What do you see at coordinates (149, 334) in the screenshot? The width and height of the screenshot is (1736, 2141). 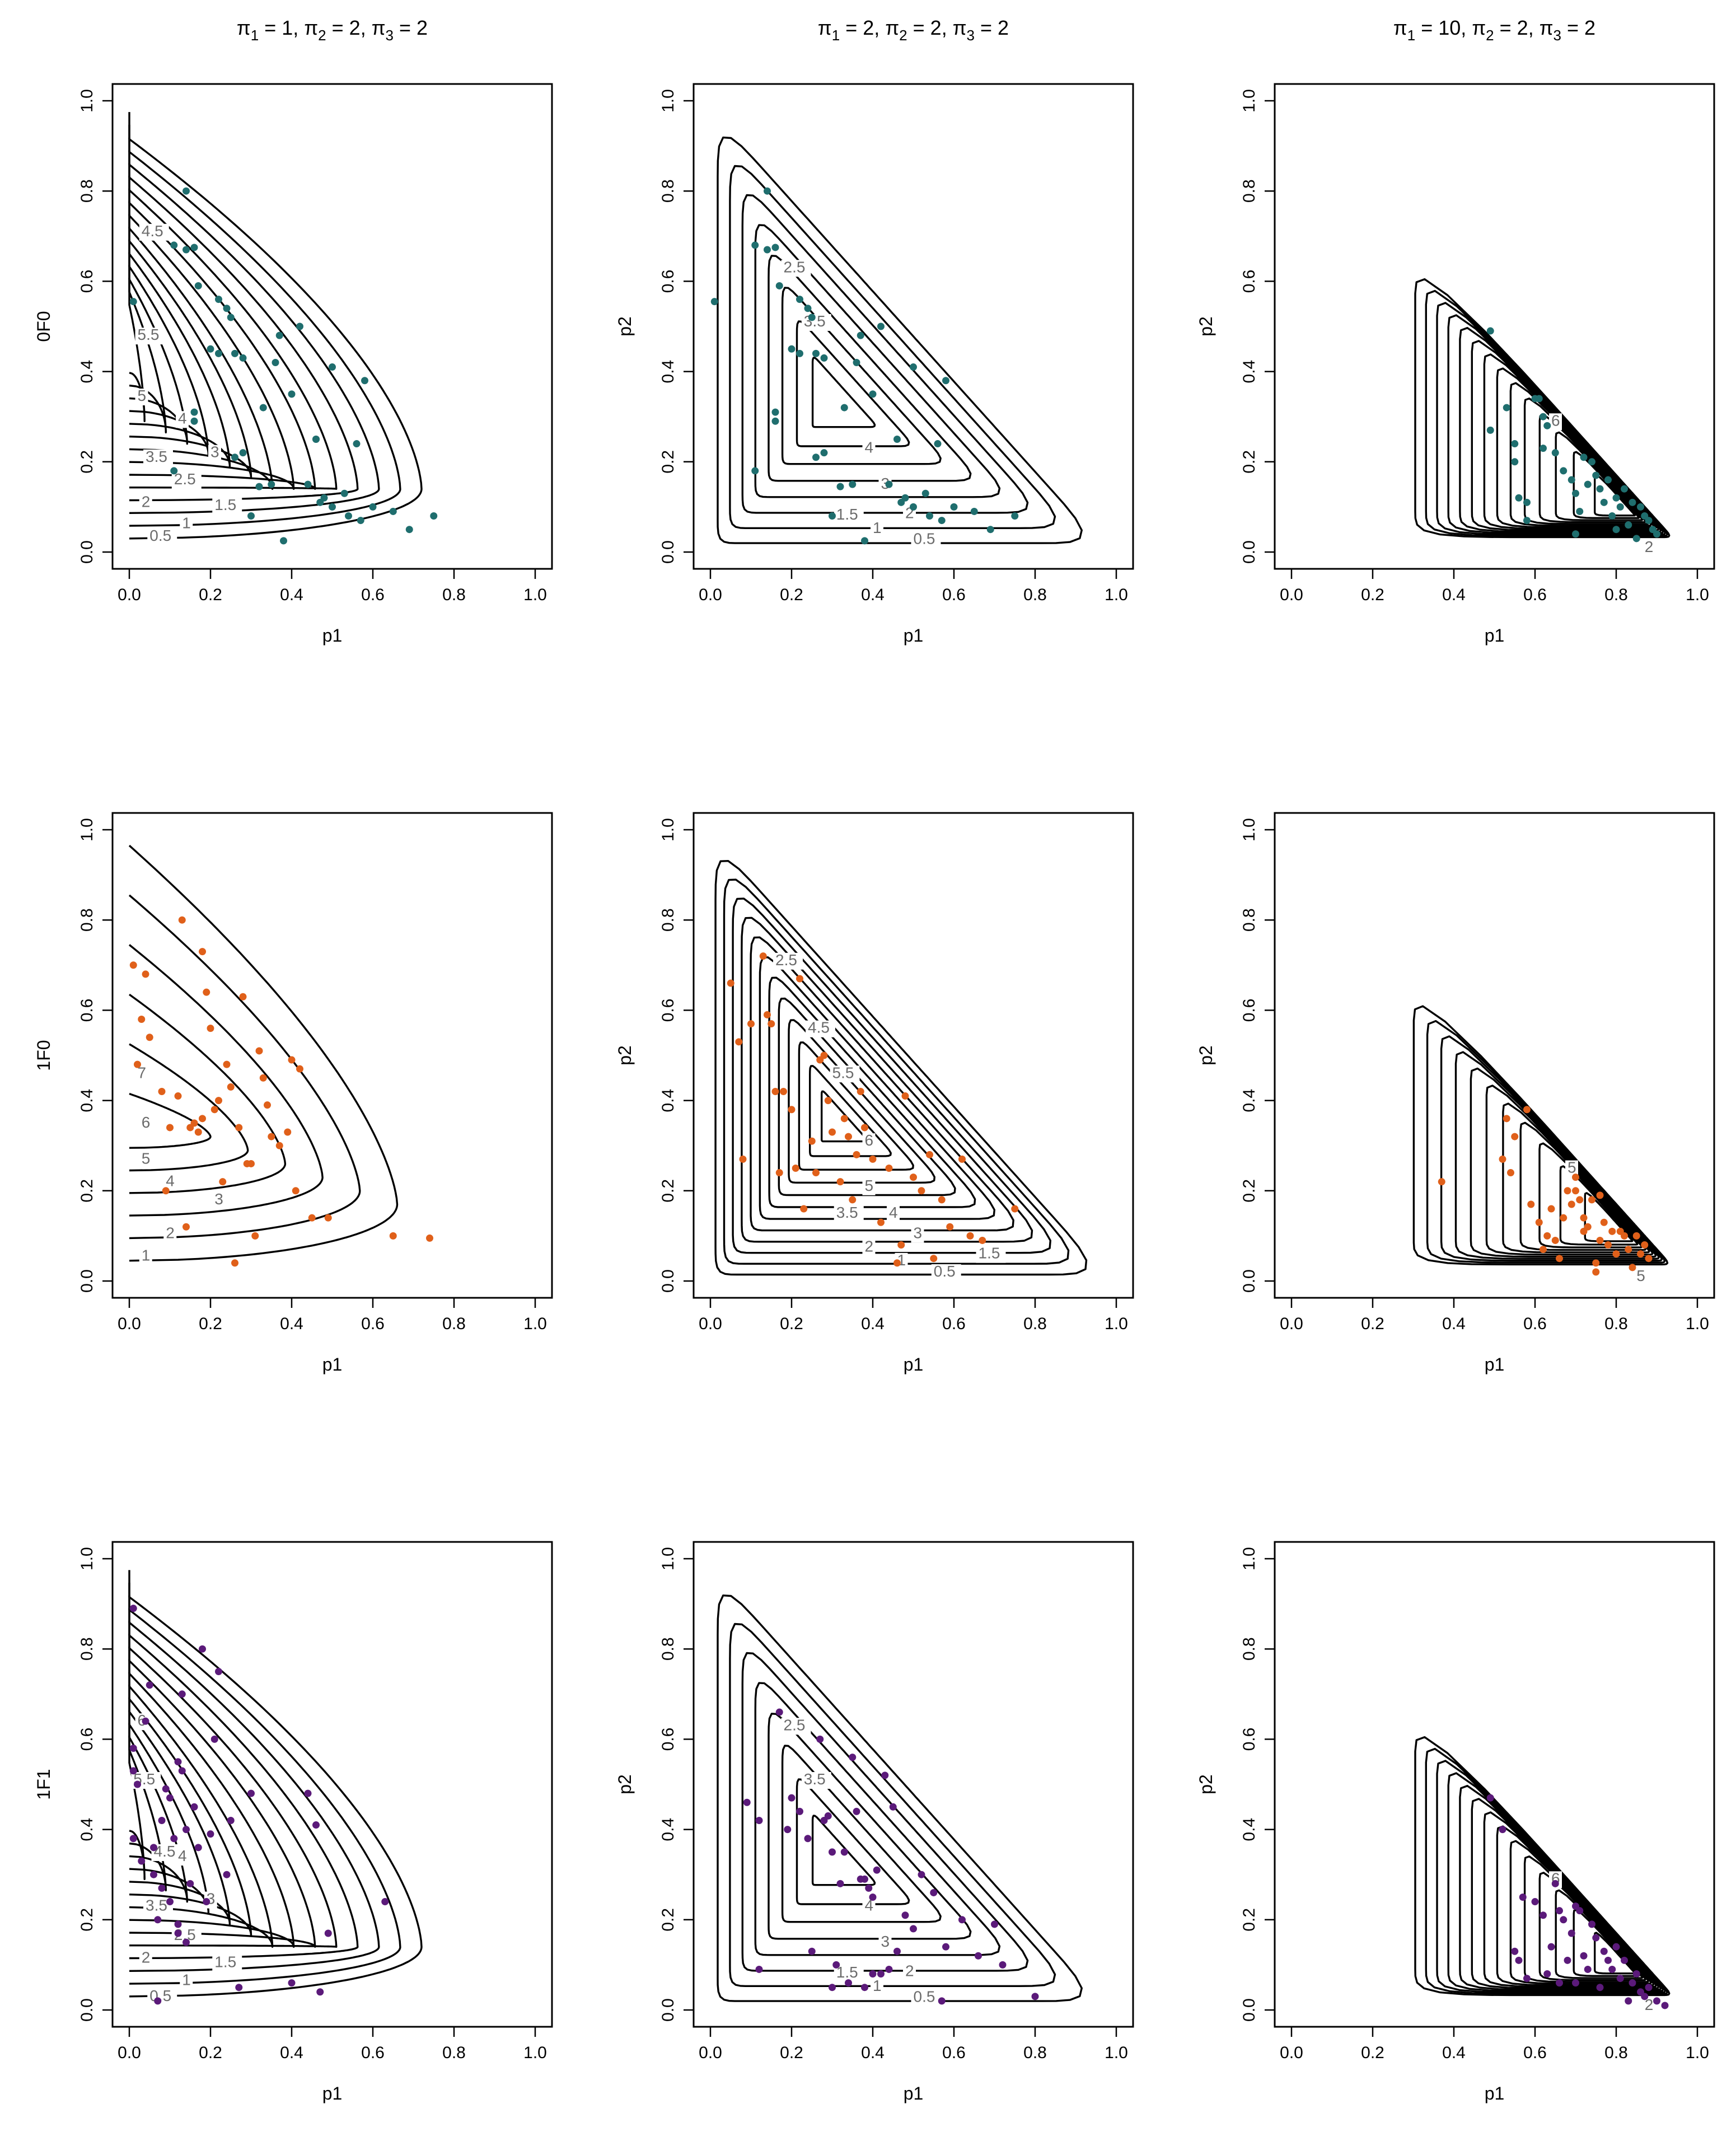 I see `contour-label: 5.5` at bounding box center [149, 334].